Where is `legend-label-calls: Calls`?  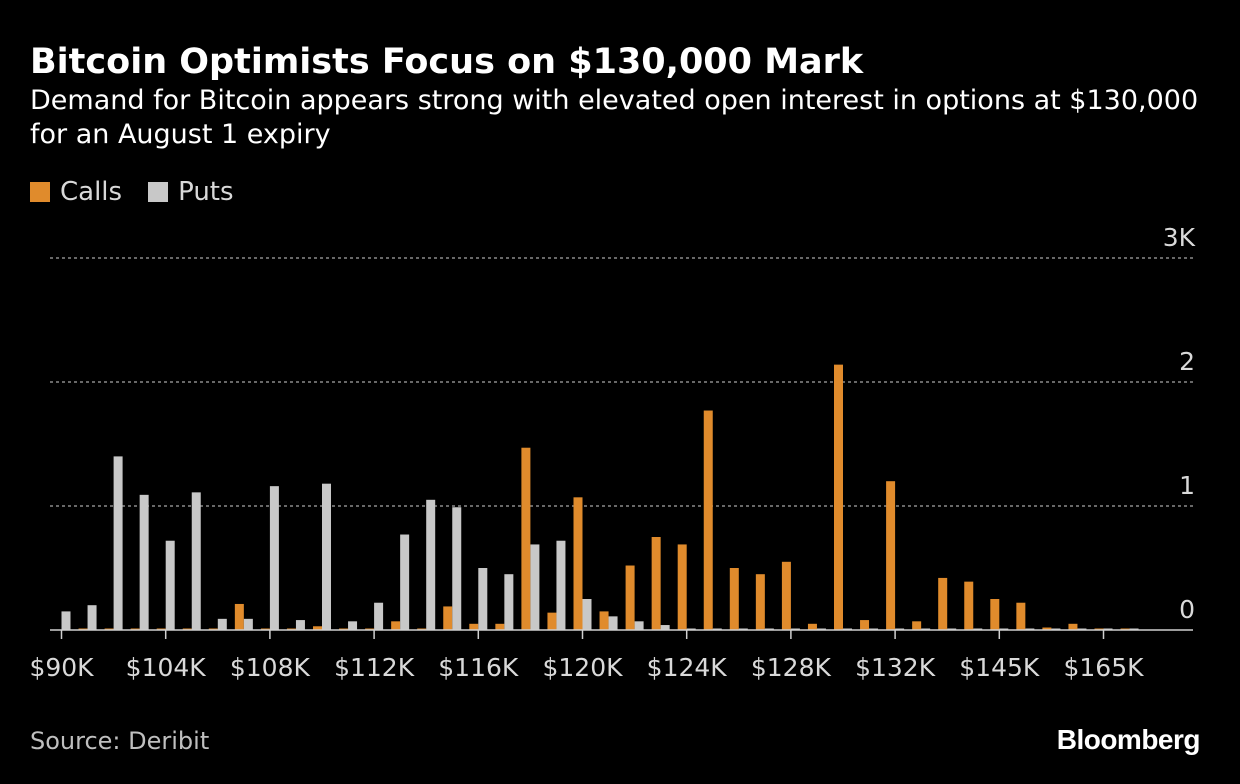 legend-label-calls: Calls is located at coordinates (91, 192).